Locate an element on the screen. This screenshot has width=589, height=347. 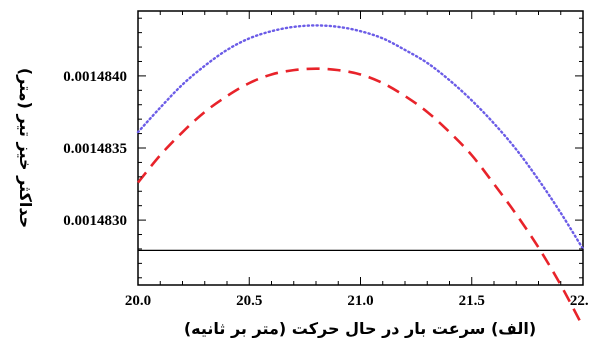
y-tick-label: 0.0014830 is located at coordinates (95, 221).